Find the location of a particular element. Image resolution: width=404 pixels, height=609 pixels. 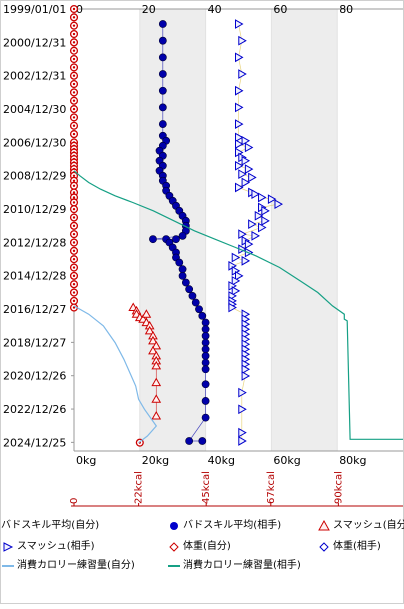

y-tick-label: 2010/12/29 is located at coordinates (34, 209).